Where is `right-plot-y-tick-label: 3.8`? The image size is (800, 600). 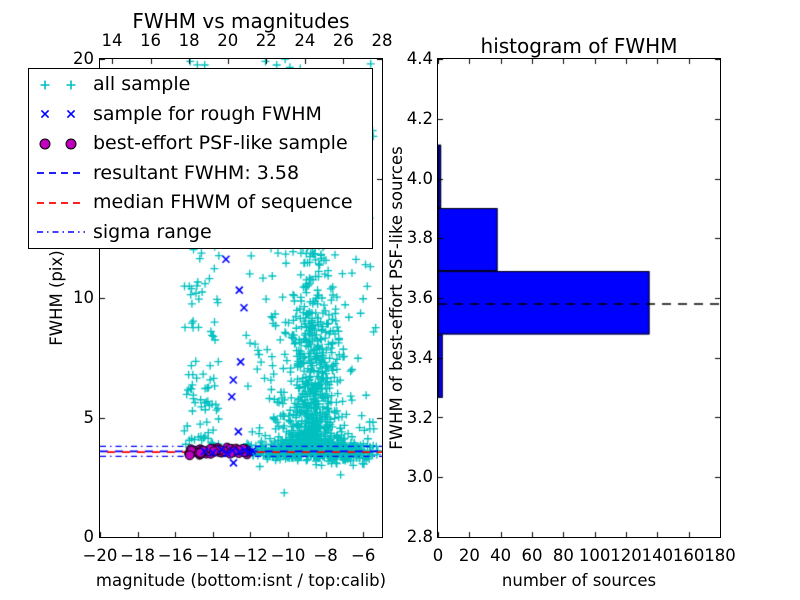 right-plot-y-tick-label: 3.8 is located at coordinates (419, 237).